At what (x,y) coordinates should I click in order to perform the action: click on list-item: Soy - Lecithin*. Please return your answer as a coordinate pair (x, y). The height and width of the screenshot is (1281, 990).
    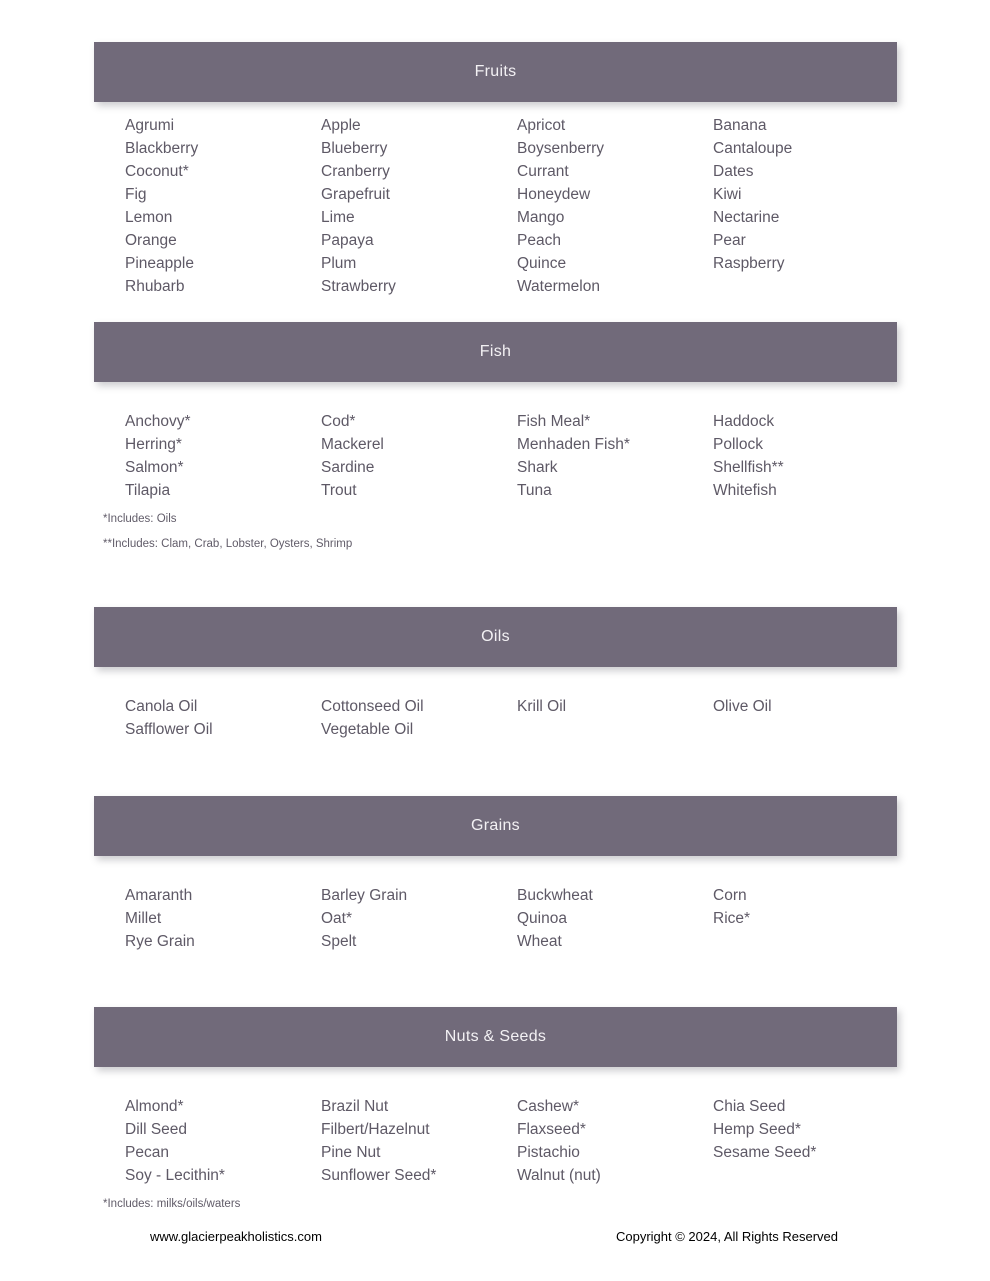
    Looking at the image, I should click on (175, 1175).